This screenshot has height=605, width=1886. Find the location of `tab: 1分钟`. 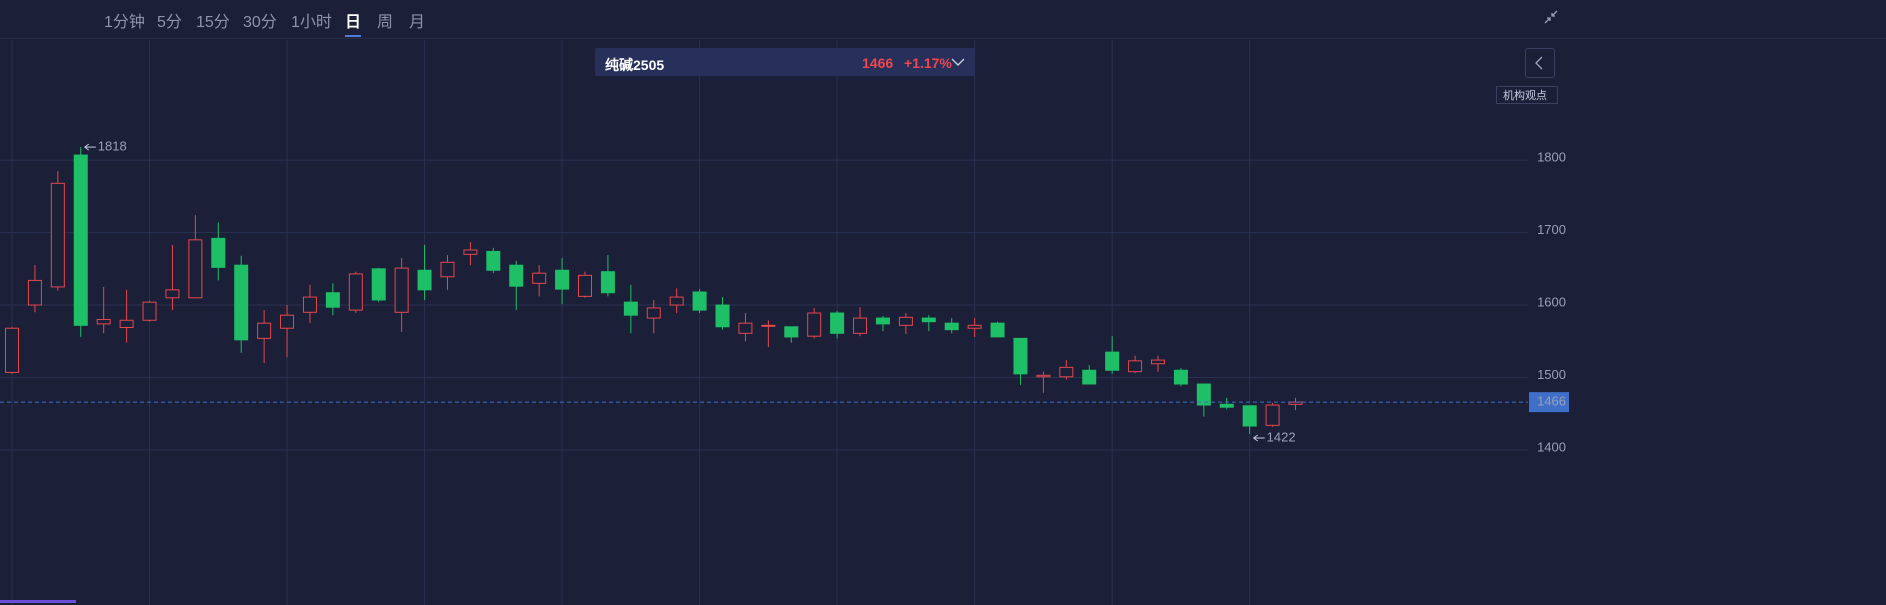

tab: 1分钟 is located at coordinates (124, 22).